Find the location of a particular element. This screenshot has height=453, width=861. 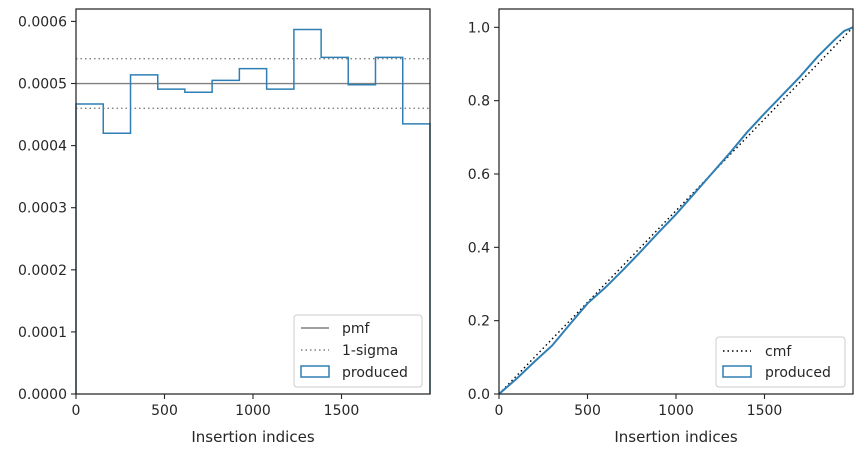

pmf-legend: pmf 1-sigma produced is located at coordinates (358, 351).